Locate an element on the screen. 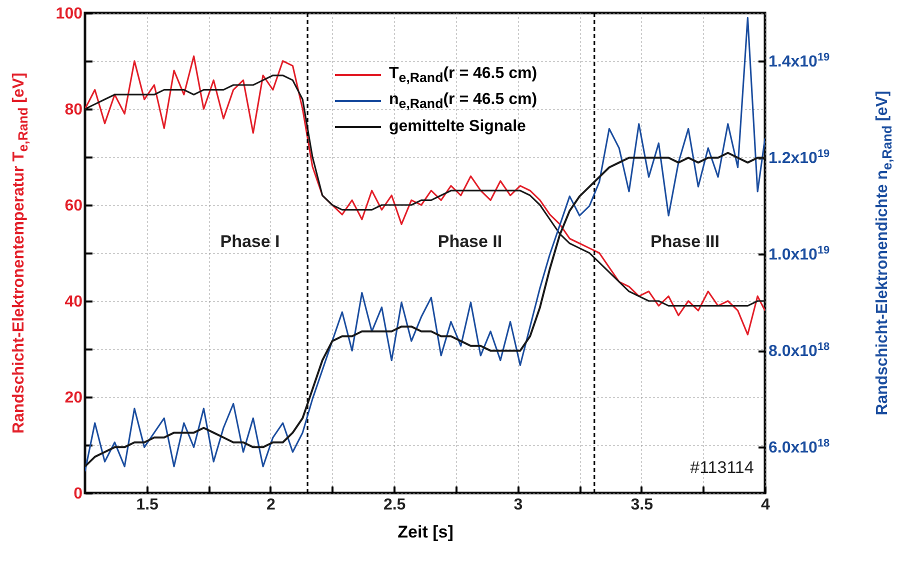 This screenshot has height=572, width=900. x-axis-title: Zeit [s] is located at coordinates (426, 532).